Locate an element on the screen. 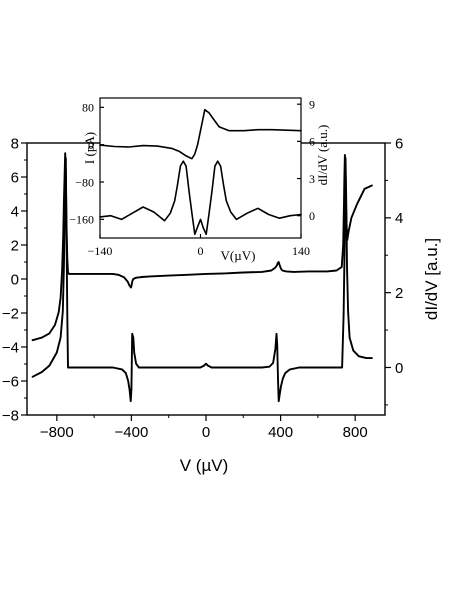  main-right-tick-label: 6 is located at coordinates (399, 143).